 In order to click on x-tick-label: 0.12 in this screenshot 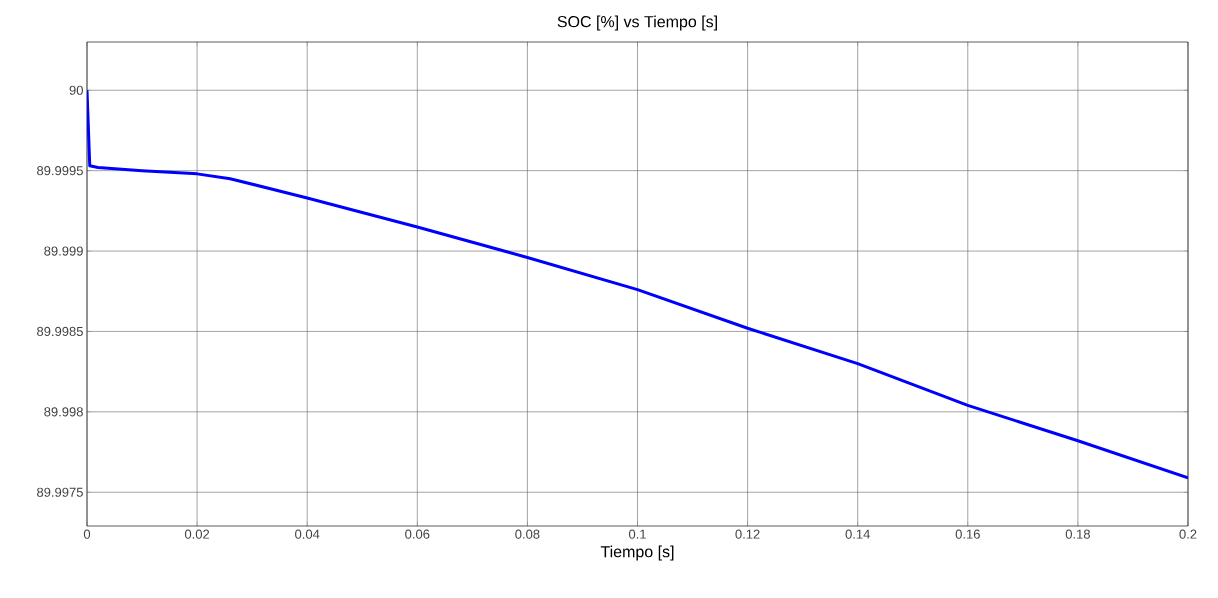, I will do `click(747, 534)`.